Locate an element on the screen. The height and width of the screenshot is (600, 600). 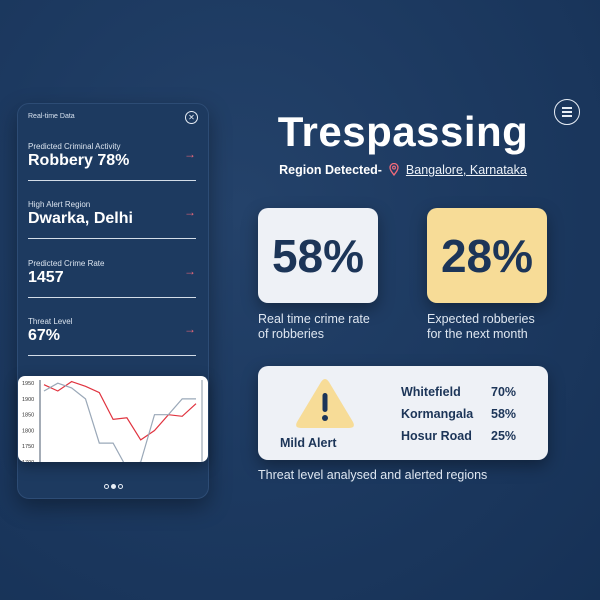
stat-label: High Alert Region is located at coordinates (59, 204).